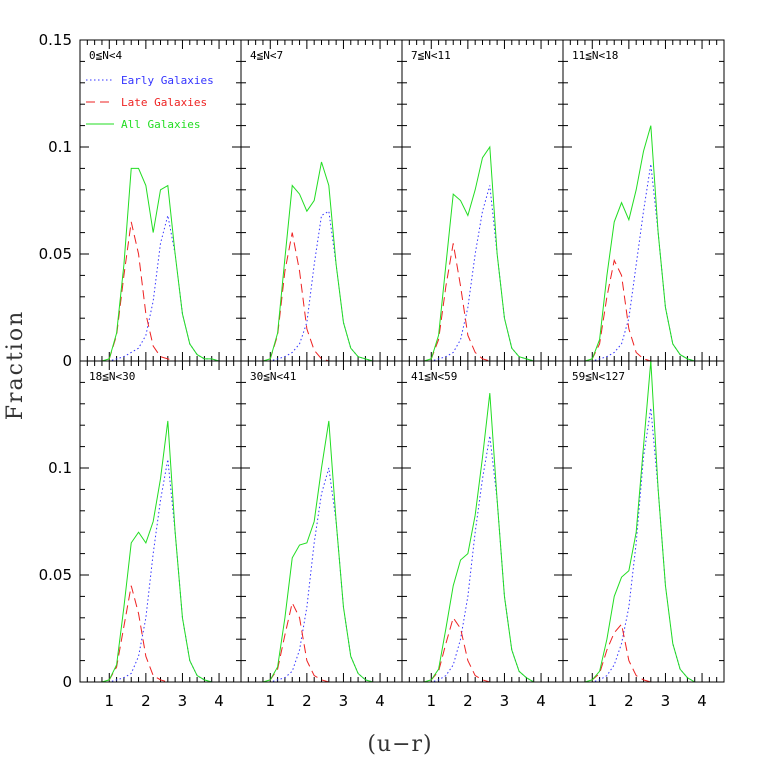 The image size is (763, 763). Describe the element at coordinates (598, 376) in the screenshot. I see `panel-label: 59≦N<127` at that location.